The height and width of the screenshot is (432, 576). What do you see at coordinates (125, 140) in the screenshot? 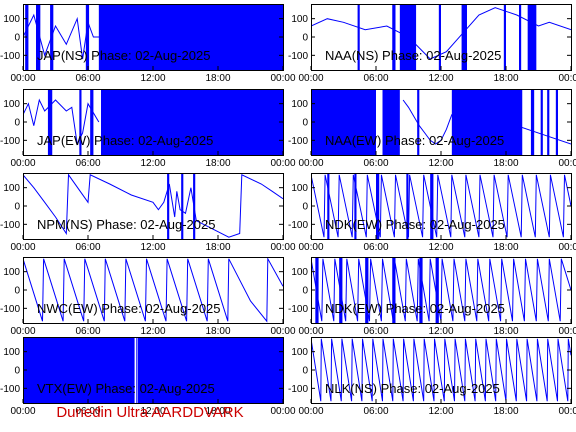
I see `chart-title: JAP(EW) Phase: 02-Aug-2025` at bounding box center [125, 140].